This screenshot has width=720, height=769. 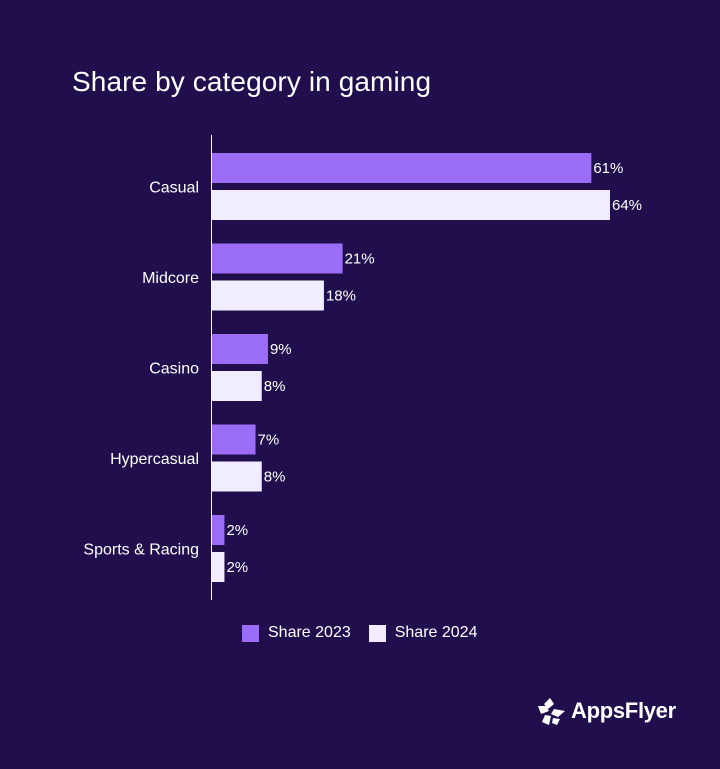 I want to click on bar-casino-2024, so click(x=237, y=386).